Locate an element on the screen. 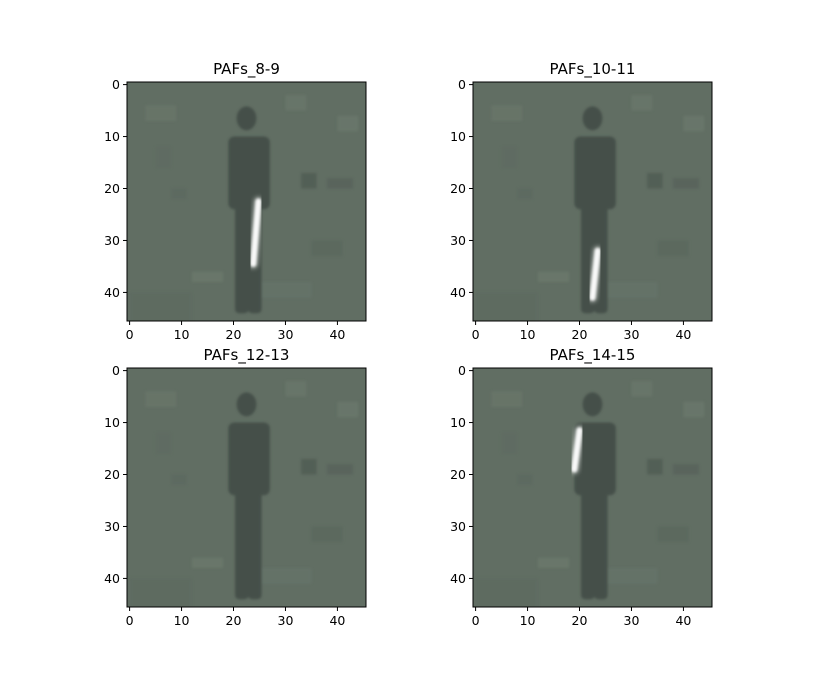 The height and width of the screenshot is (681, 818). subplot-4: PAFs_14-15 0 10 20 30 40 0 10 20 30 40 is located at coordinates (581, 487).